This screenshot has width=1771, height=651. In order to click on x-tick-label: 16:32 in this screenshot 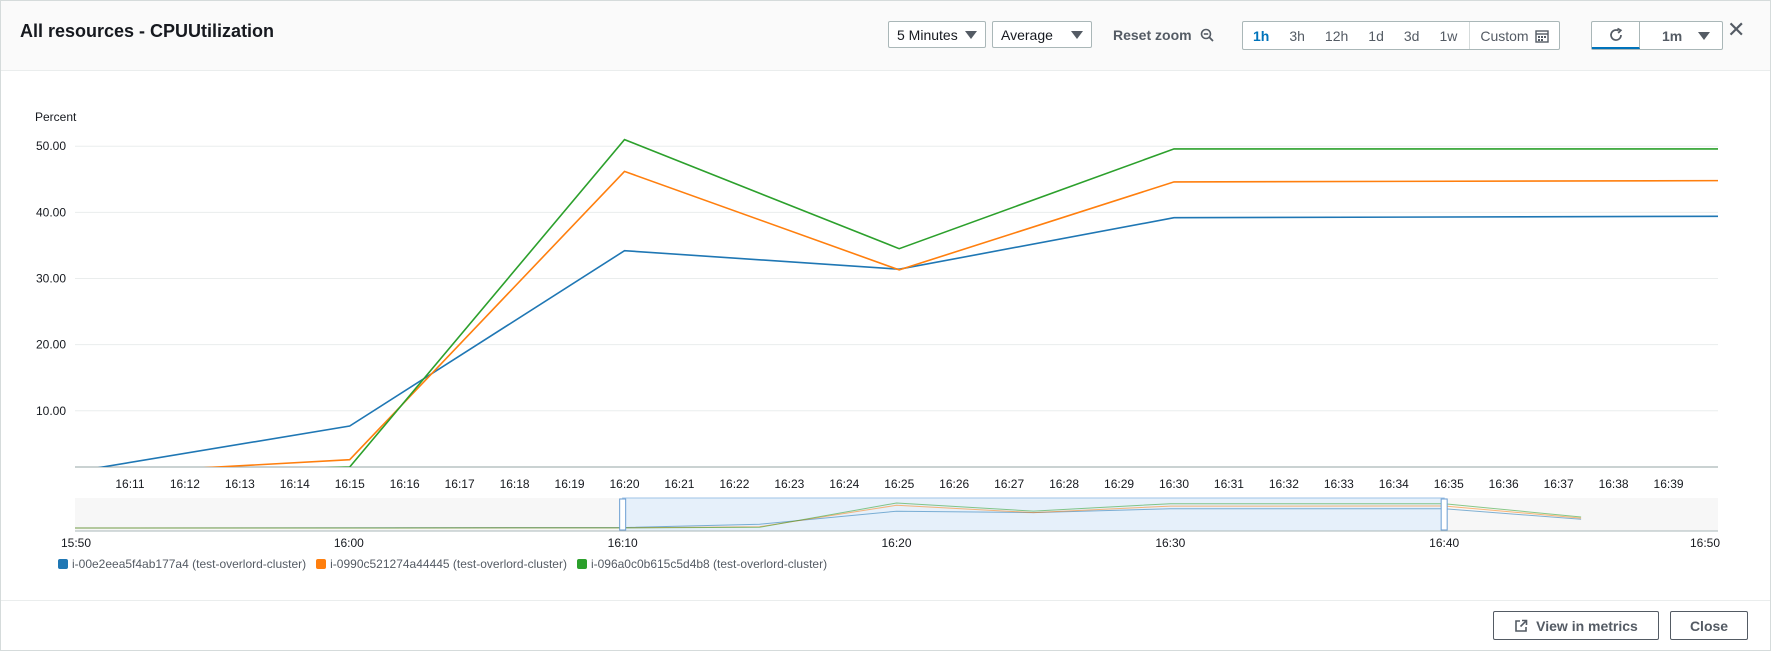, I will do `click(1284, 484)`.